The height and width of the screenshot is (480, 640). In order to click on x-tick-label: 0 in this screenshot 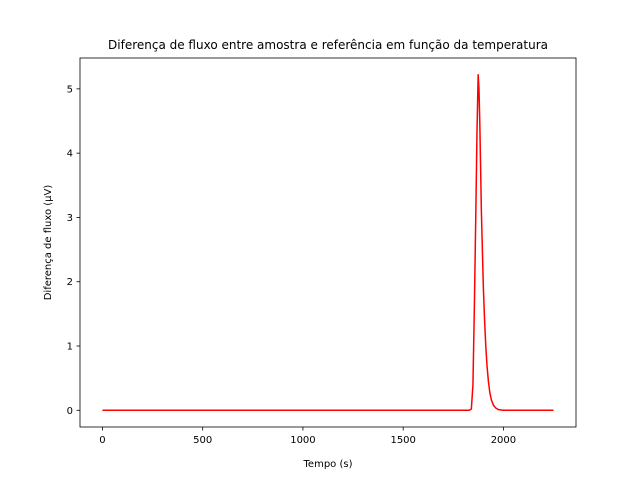, I will do `click(102, 440)`.